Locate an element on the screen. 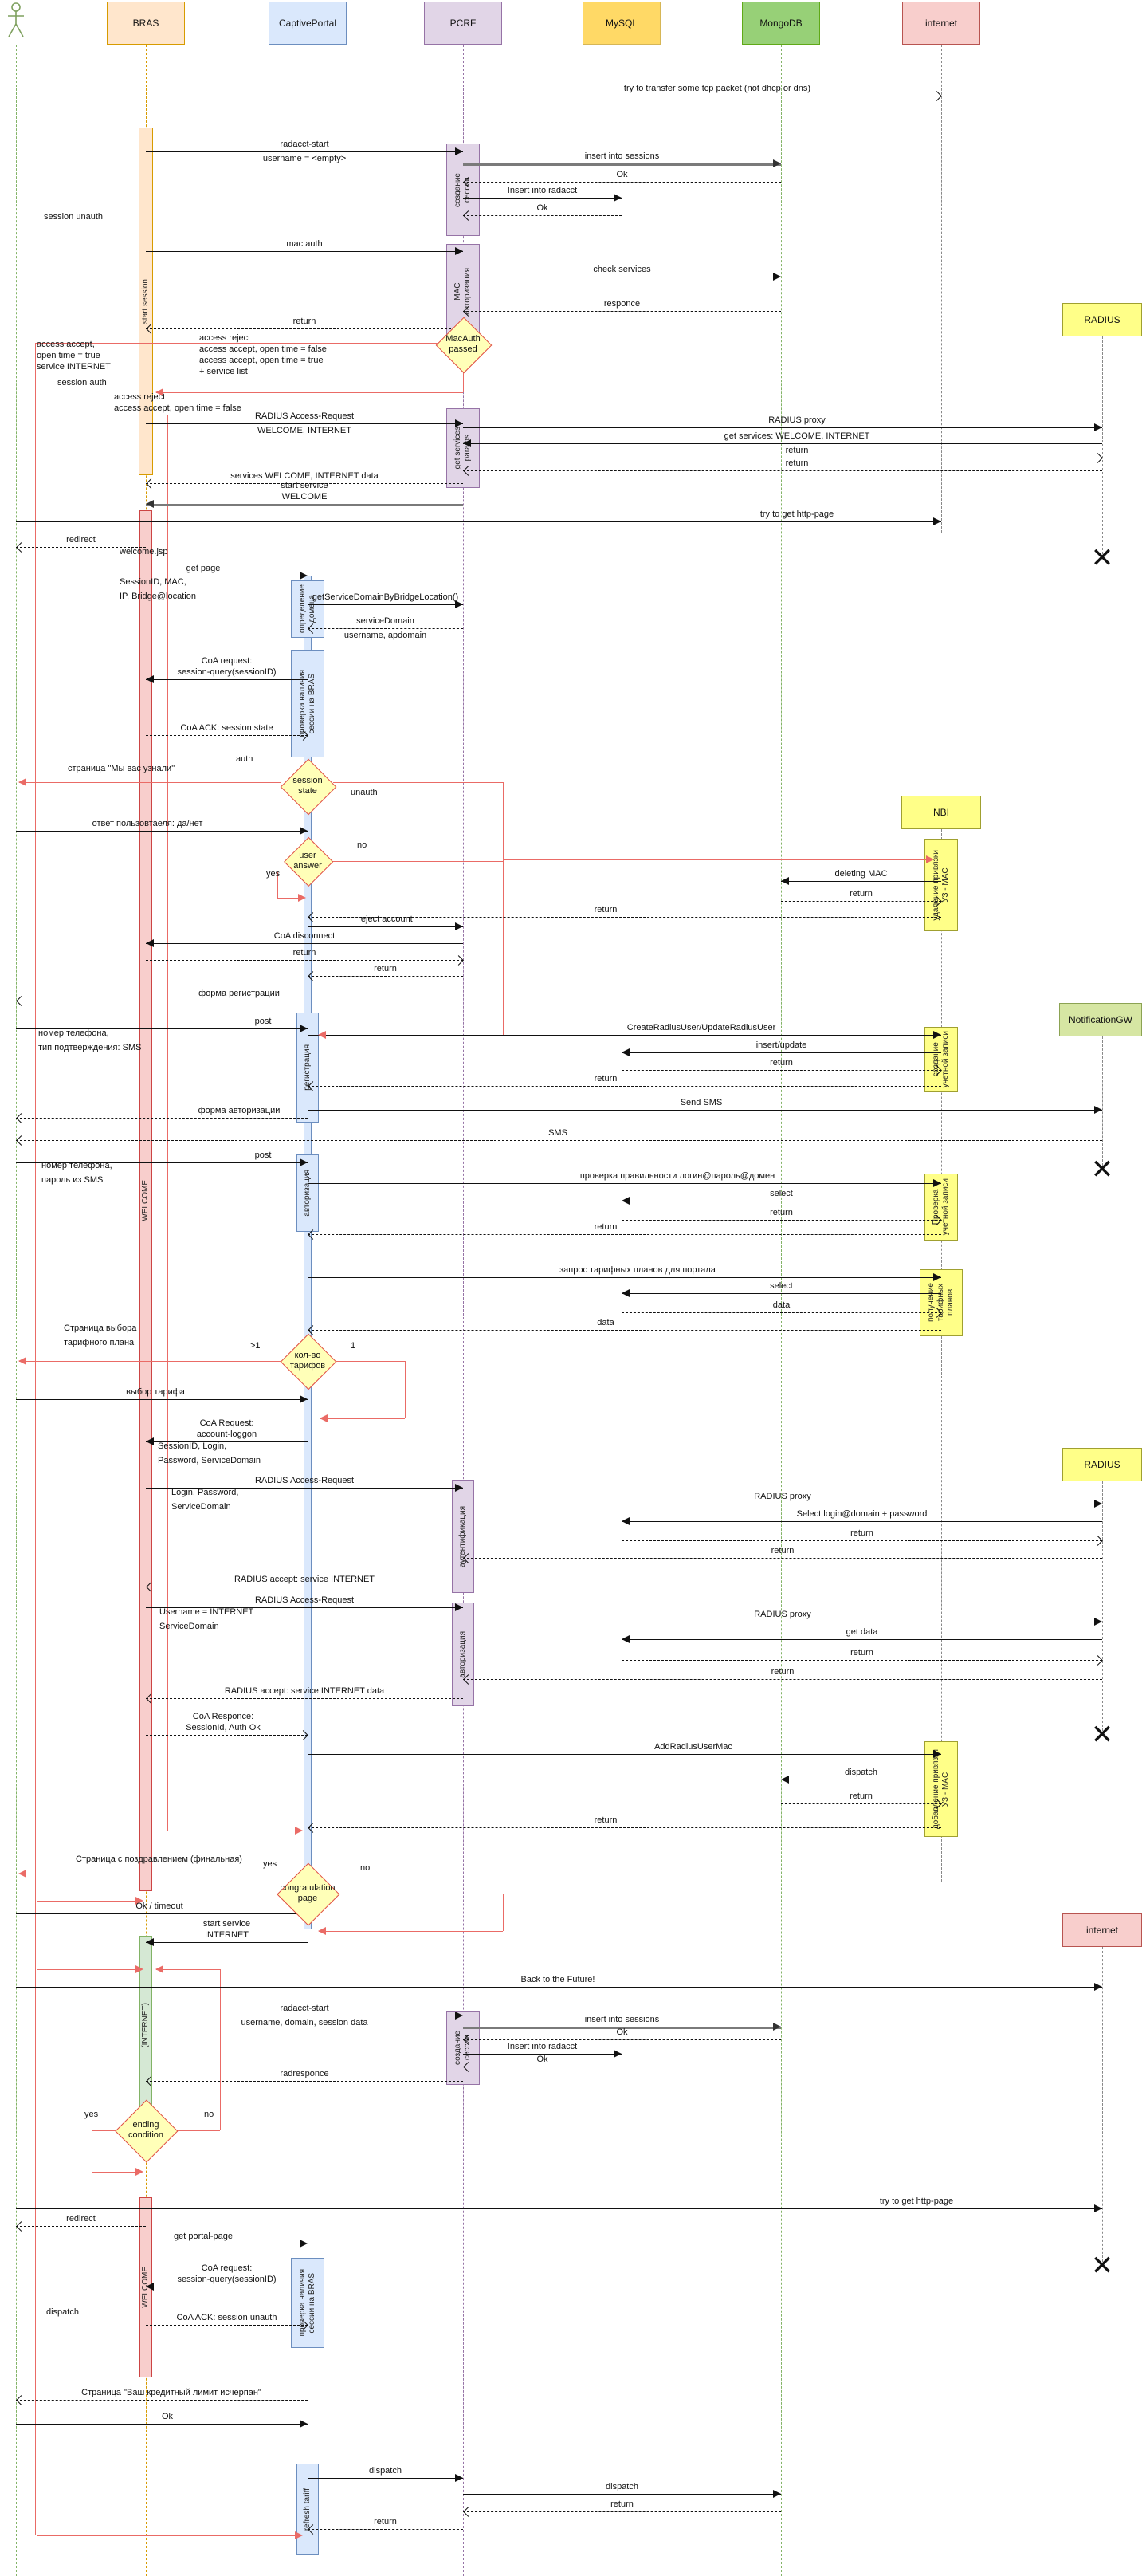  message-label: Back to the Future! is located at coordinates (557, 1980).